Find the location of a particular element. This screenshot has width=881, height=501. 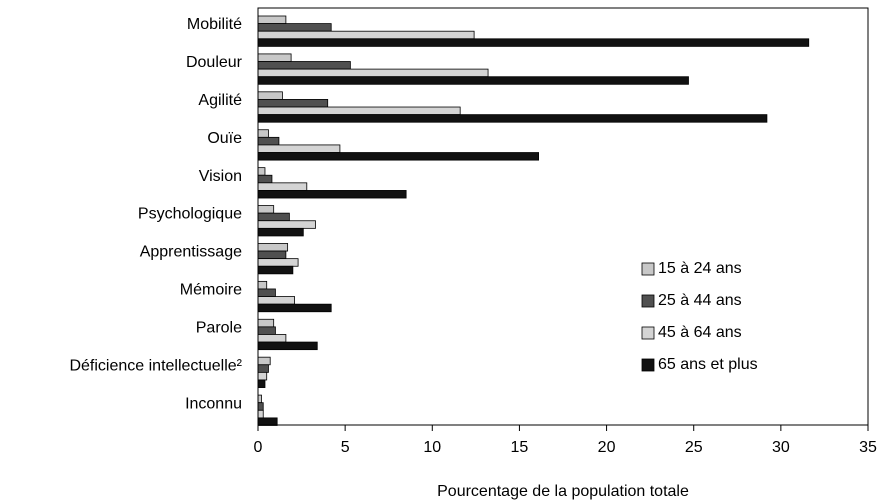

legend-label: 25 à 44 ans is located at coordinates (700, 300).